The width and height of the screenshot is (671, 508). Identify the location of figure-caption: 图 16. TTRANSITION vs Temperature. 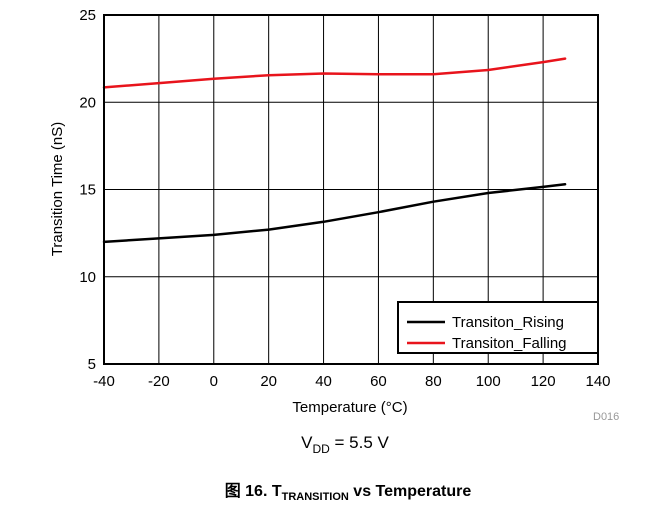
(348, 492).